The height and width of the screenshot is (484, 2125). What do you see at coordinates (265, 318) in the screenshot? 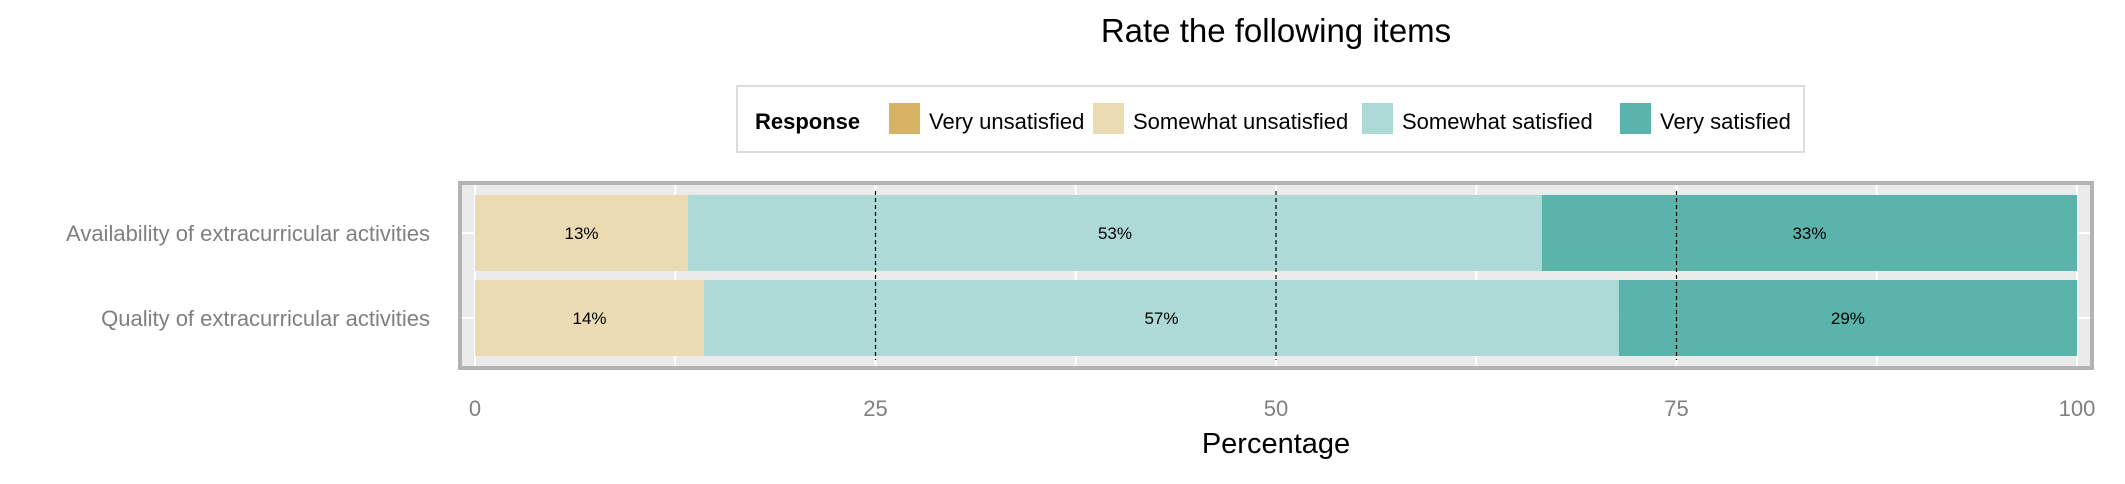
I see `category-label: Quality of extracurricular activities` at bounding box center [265, 318].